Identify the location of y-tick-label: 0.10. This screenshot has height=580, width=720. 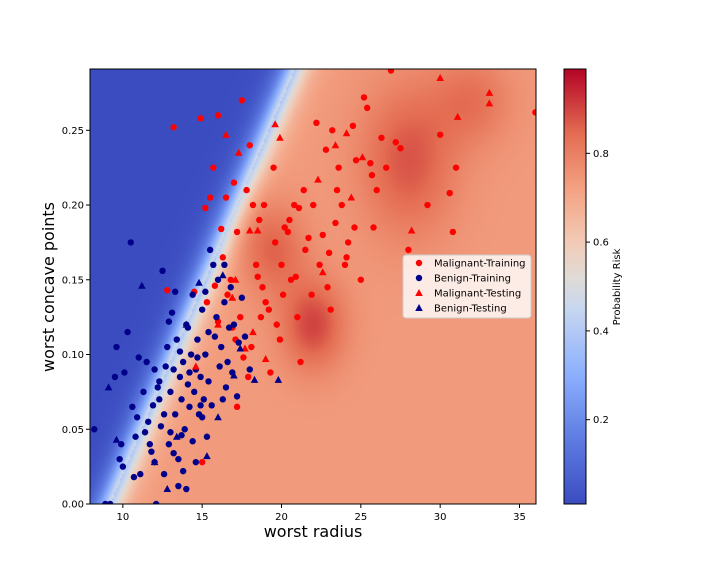
(73, 355).